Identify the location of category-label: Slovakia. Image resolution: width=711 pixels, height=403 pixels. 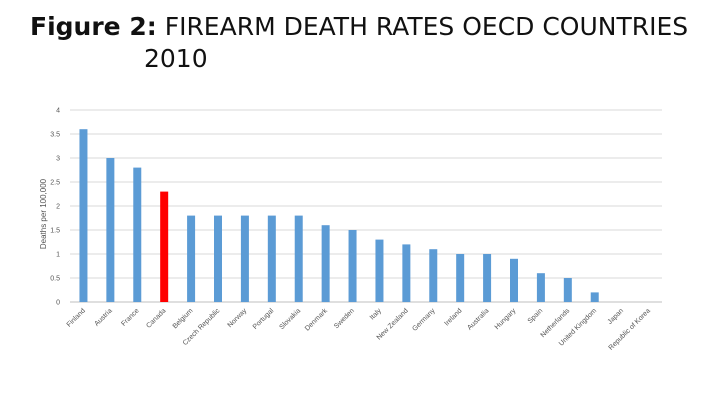
(290, 319).